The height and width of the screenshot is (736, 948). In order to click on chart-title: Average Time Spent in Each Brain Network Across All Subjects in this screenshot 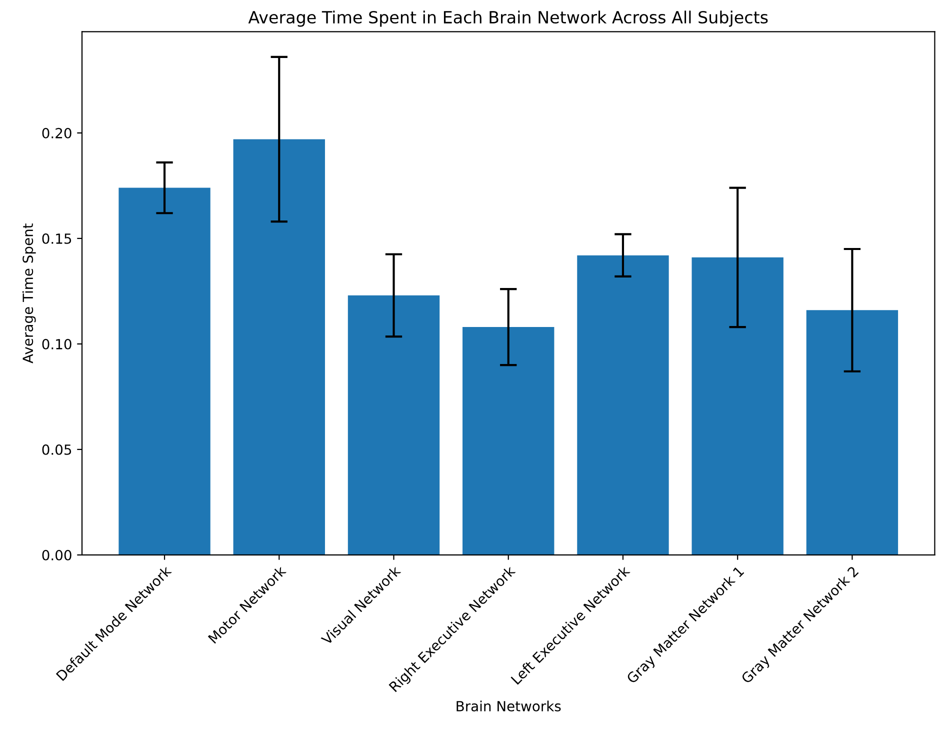, I will do `click(508, 18)`.